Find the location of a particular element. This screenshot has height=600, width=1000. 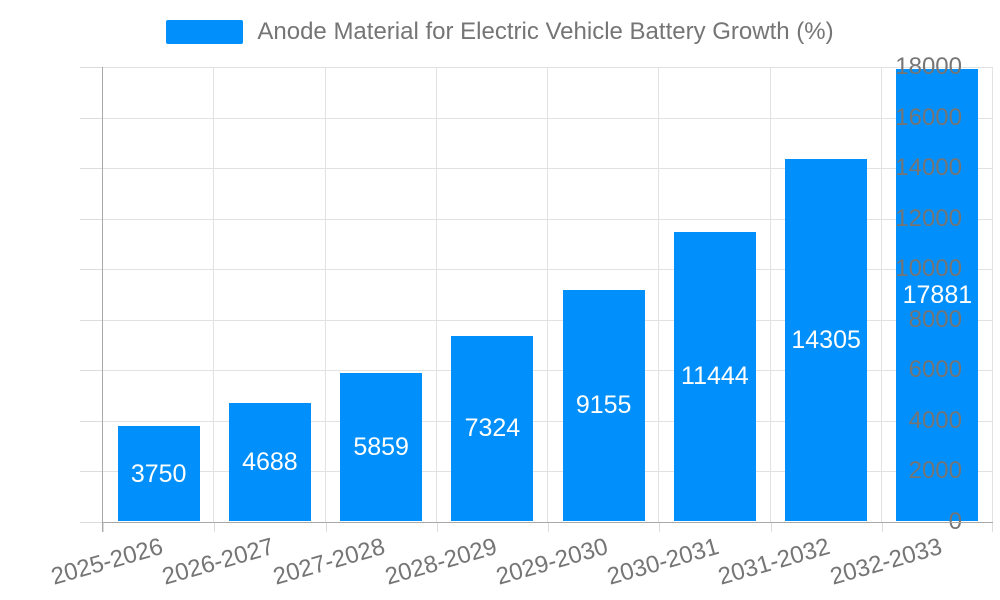

y-tick-label: 6000 is located at coordinates (935, 370).